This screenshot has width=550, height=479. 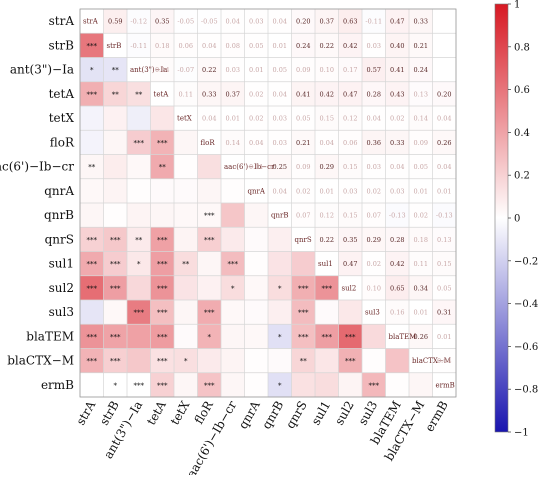 What do you see at coordinates (374, 21) in the screenshot?
I see `heatmap-cell-stra-sul3` at bounding box center [374, 21].